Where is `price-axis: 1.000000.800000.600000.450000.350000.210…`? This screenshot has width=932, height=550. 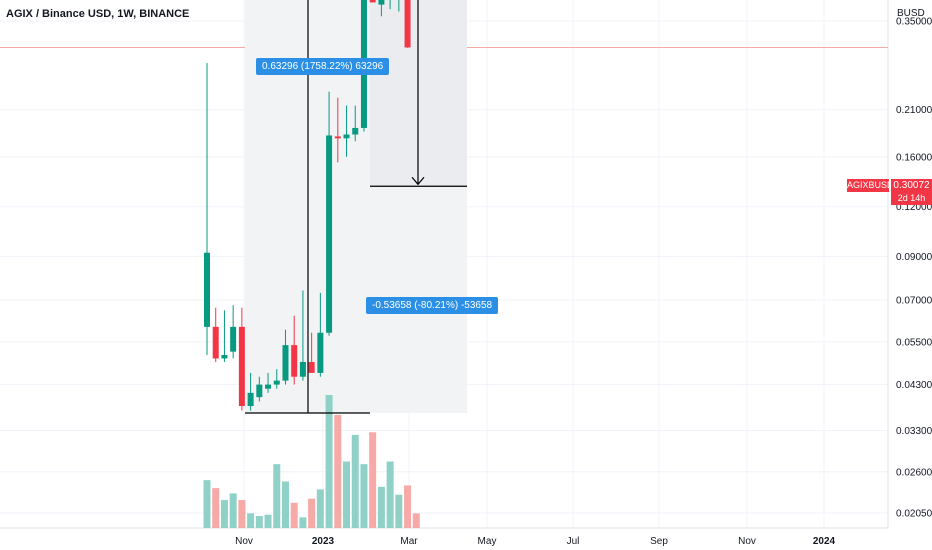 price-axis: 1.000000.800000.600000.450000.350000.210… is located at coordinates (914, 268).